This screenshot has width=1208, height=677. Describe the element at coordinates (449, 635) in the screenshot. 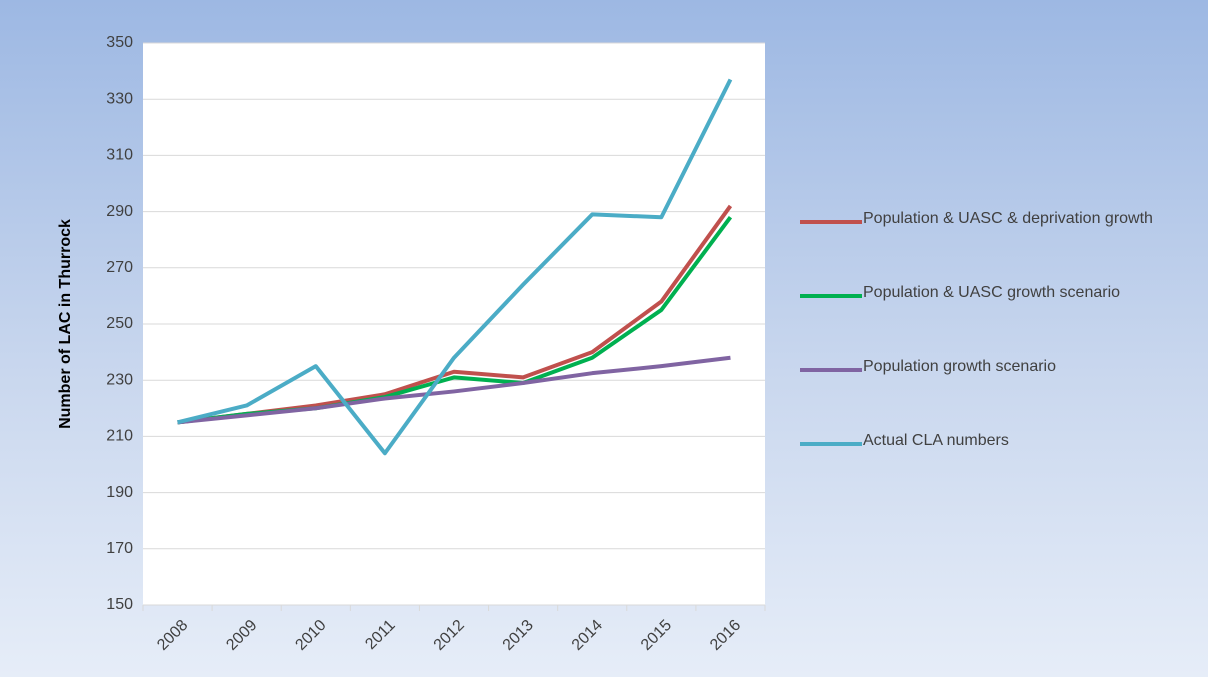

I see `x-tick-label: 2012` at that location.